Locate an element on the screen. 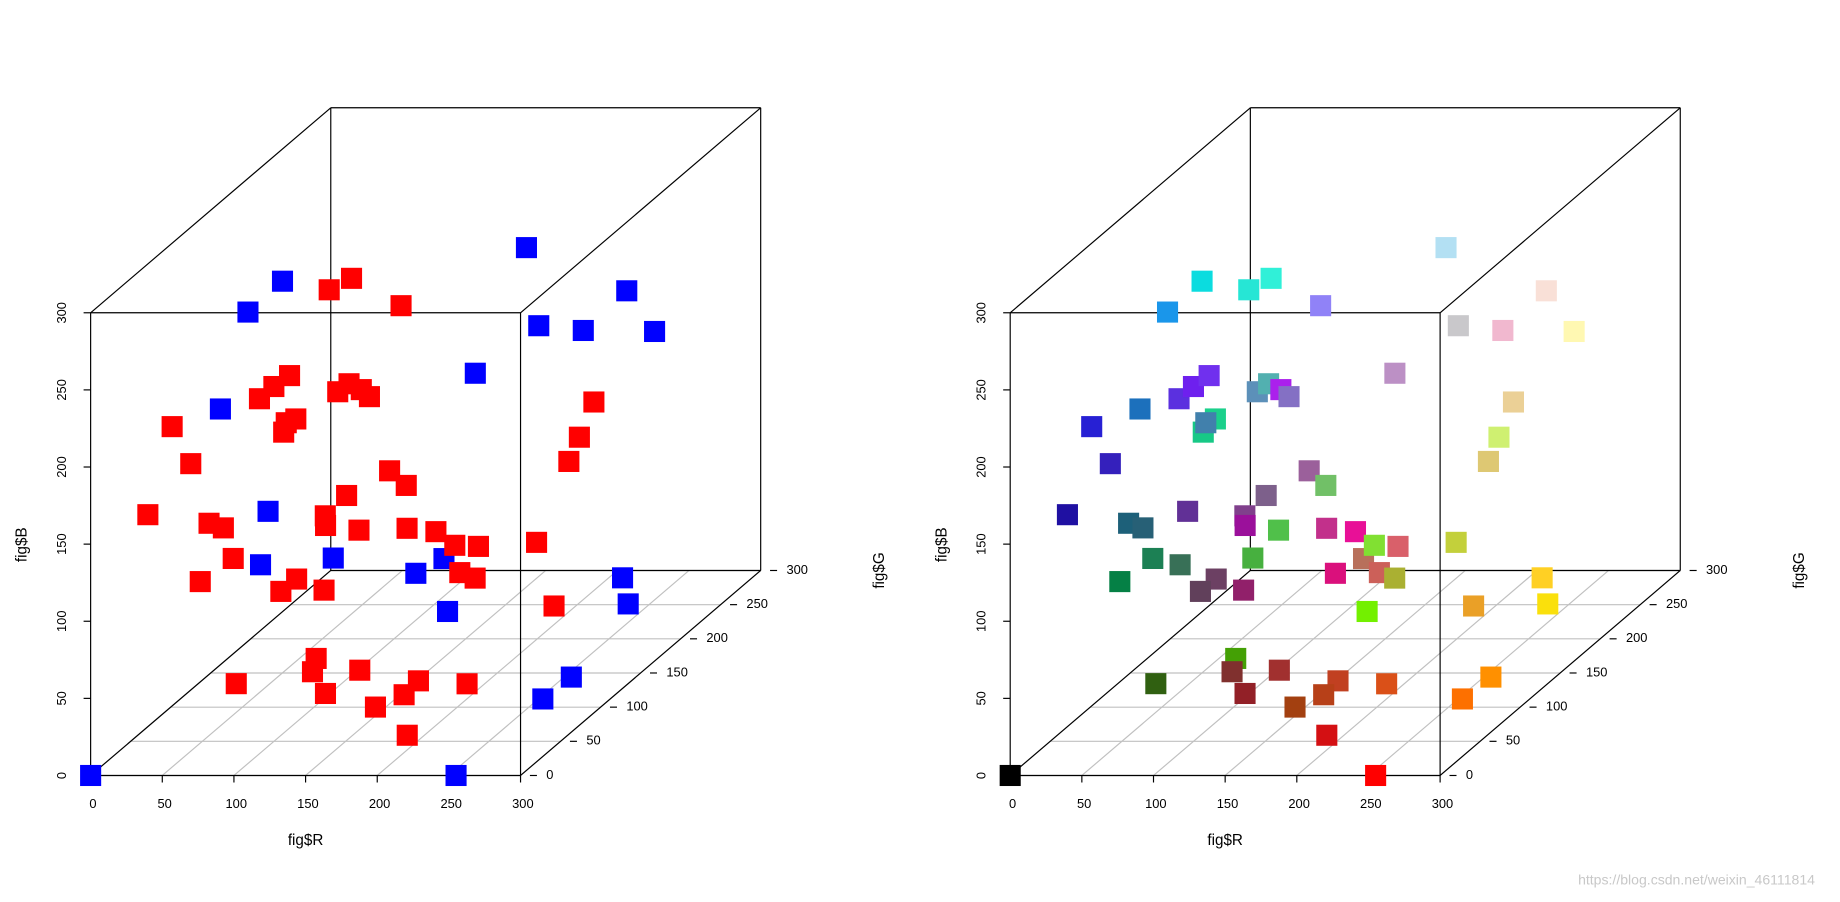  z-tick-label: 150 is located at coordinates (980, 543).